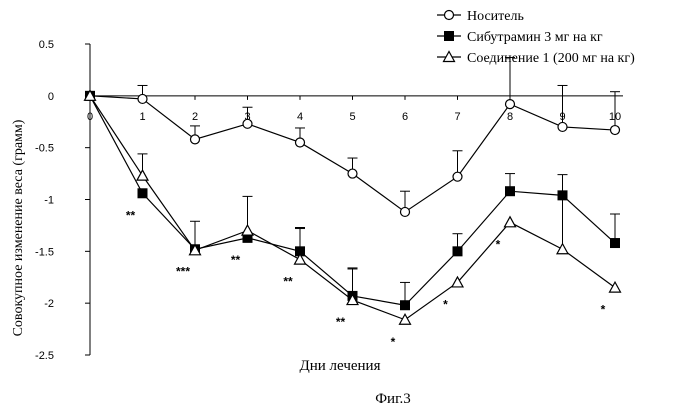 This screenshot has height=412, width=699. I want to click on x-tick-label: 1, so click(142, 117).